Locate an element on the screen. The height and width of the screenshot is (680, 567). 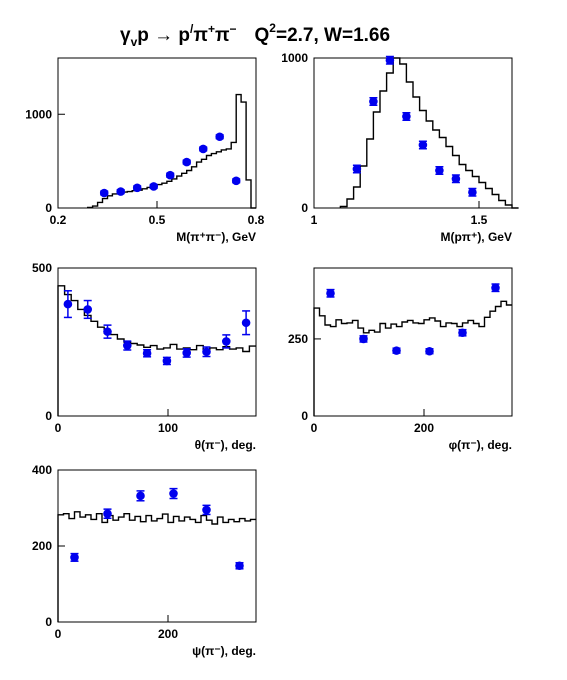
title-q-sup: 2 is located at coordinates (272, 28).